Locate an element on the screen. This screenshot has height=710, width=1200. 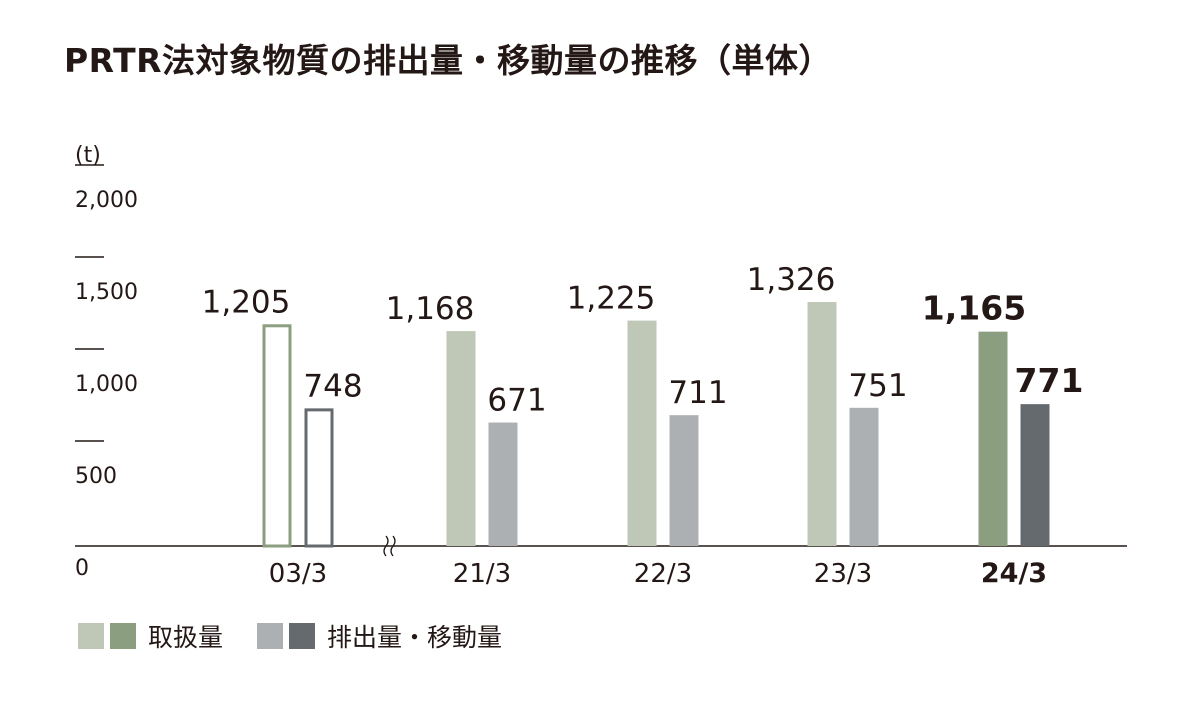
legend-swatch-emission-light is located at coordinates (270, 636).